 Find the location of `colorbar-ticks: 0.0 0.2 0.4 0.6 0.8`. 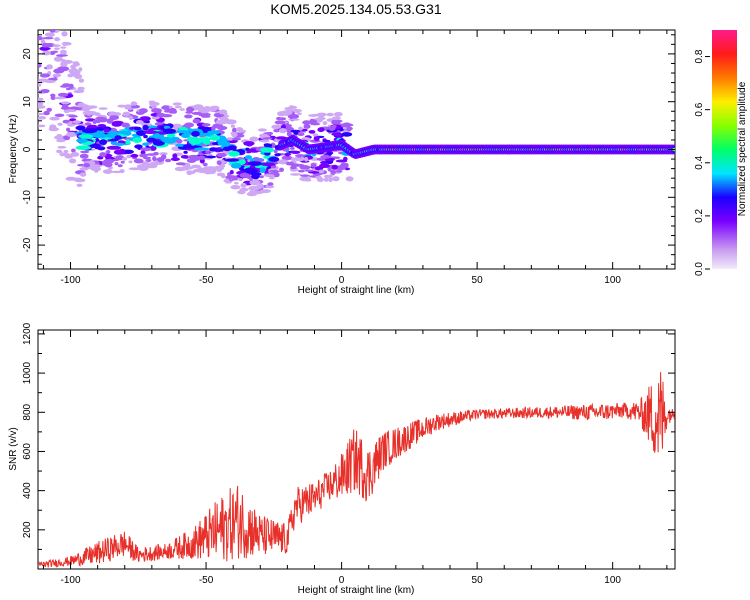

colorbar-ticks: 0.0 0.2 0.4 0.6 0.8 is located at coordinates (702, 162).